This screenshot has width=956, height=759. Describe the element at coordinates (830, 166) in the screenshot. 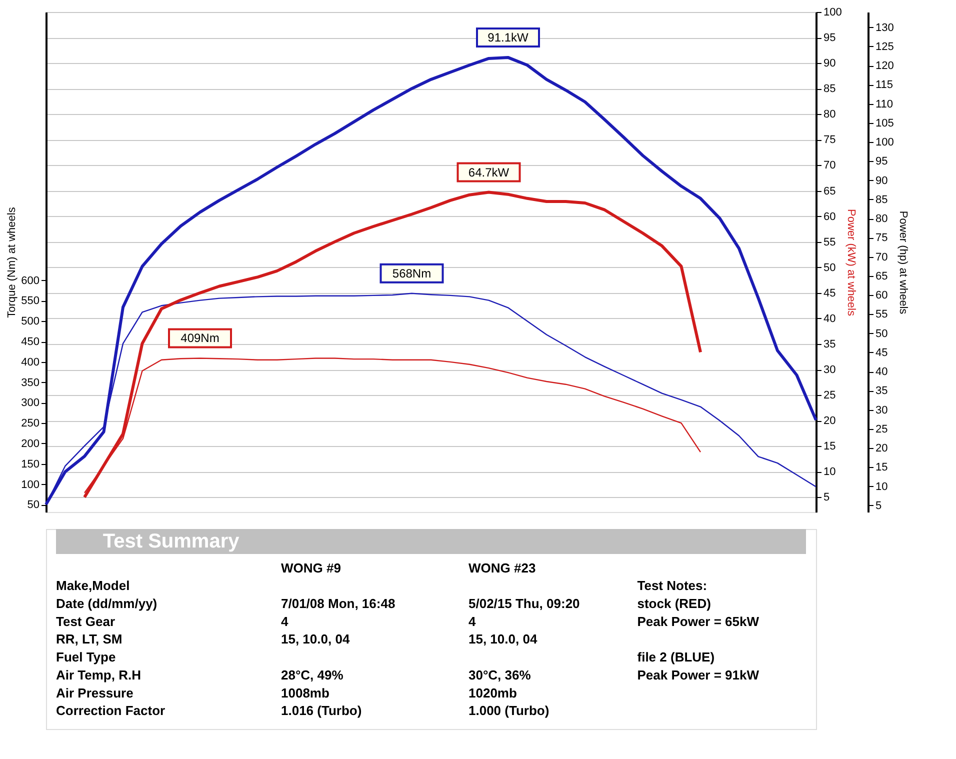

I see `y3-tick-label: 70` at that location.